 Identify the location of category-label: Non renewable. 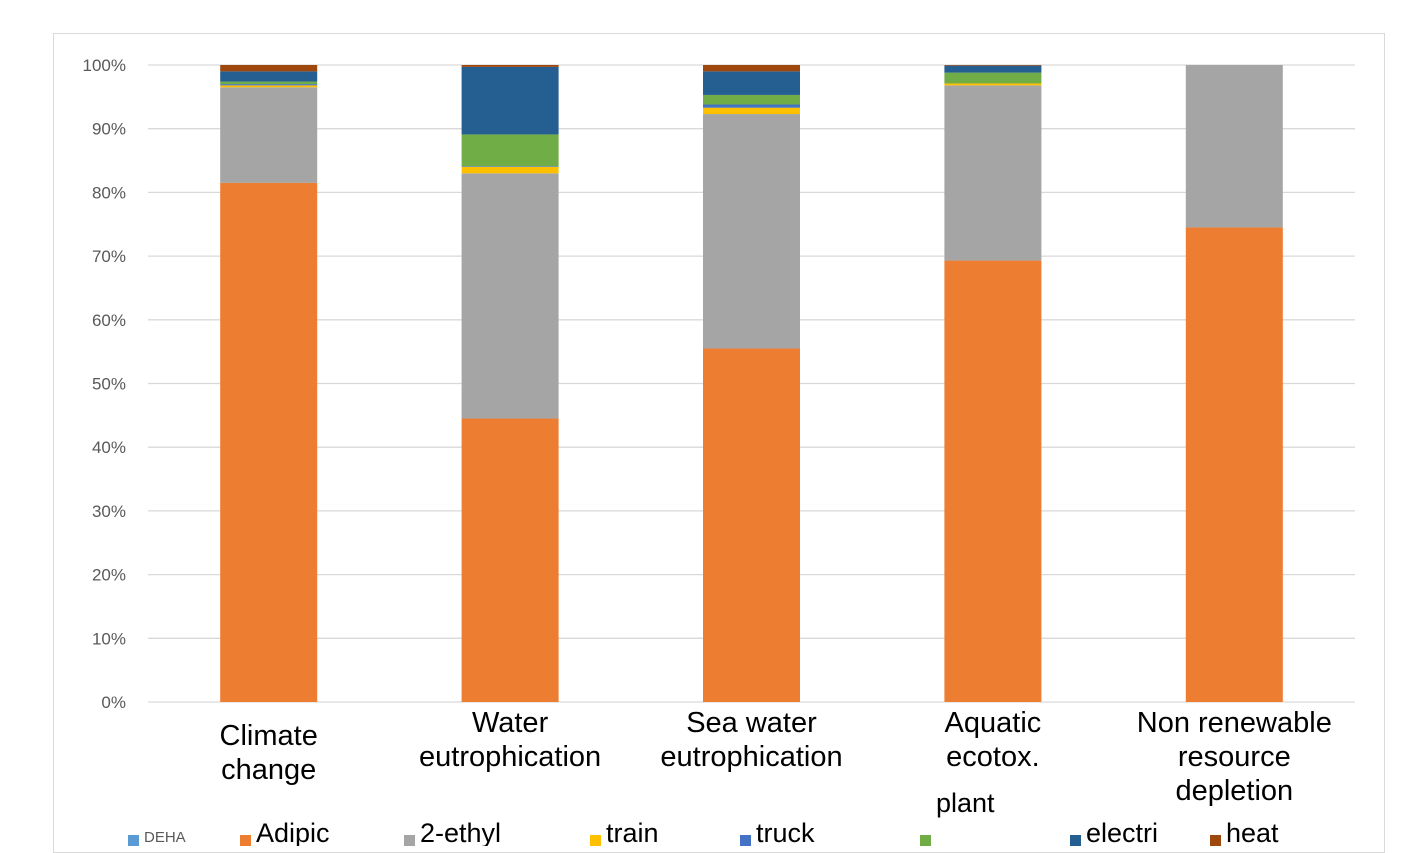
(1234, 723).